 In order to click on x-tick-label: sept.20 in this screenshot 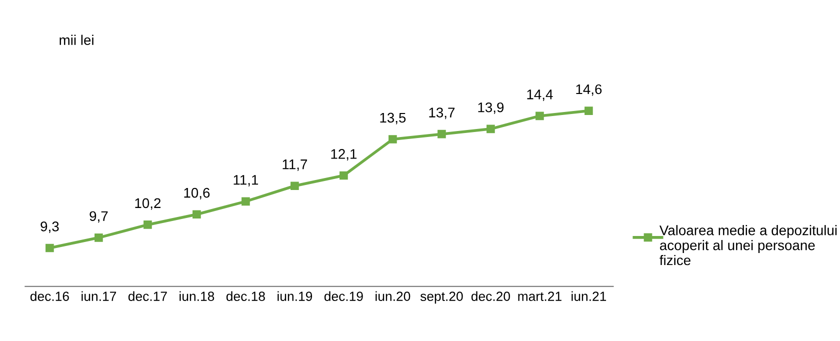, I will do `click(441, 298)`.